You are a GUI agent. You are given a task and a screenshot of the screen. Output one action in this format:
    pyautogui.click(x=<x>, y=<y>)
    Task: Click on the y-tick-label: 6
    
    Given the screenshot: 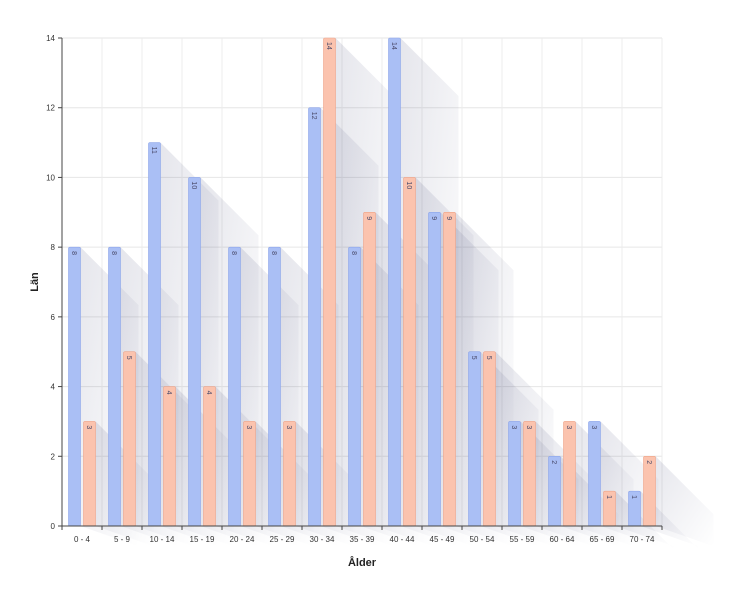 What is the action you would take?
    pyautogui.click(x=53, y=317)
    